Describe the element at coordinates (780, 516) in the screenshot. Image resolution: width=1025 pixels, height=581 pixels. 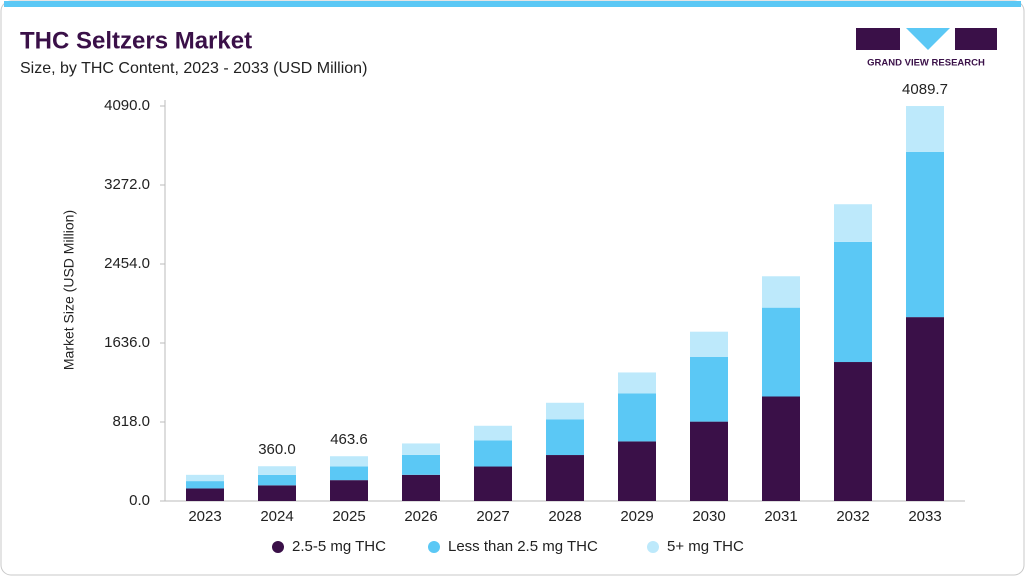
I see `x-tick-label: 2031` at that location.